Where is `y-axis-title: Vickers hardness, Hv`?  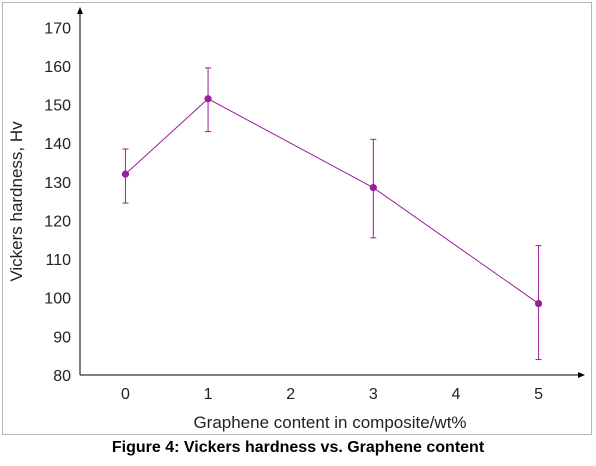 y-axis-title: Vickers hardness, Hv is located at coordinates (16, 201).